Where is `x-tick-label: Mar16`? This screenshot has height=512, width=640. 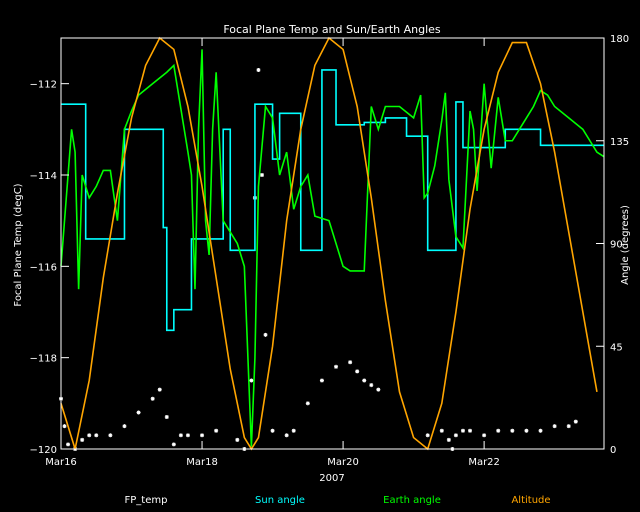
x-tick-label: Mar16 is located at coordinates (61, 462).